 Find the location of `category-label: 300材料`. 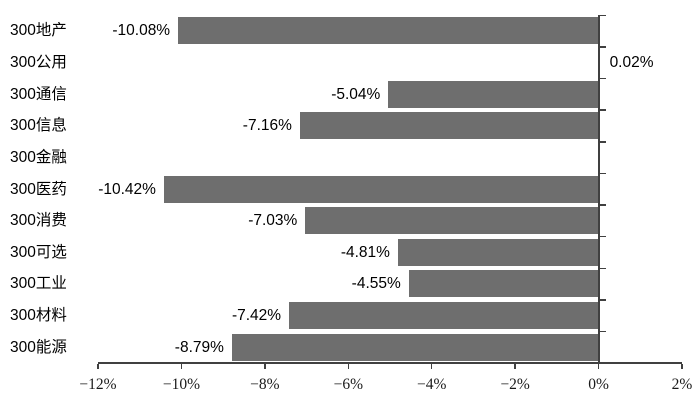

category-label: 300材料 is located at coordinates (38, 316).